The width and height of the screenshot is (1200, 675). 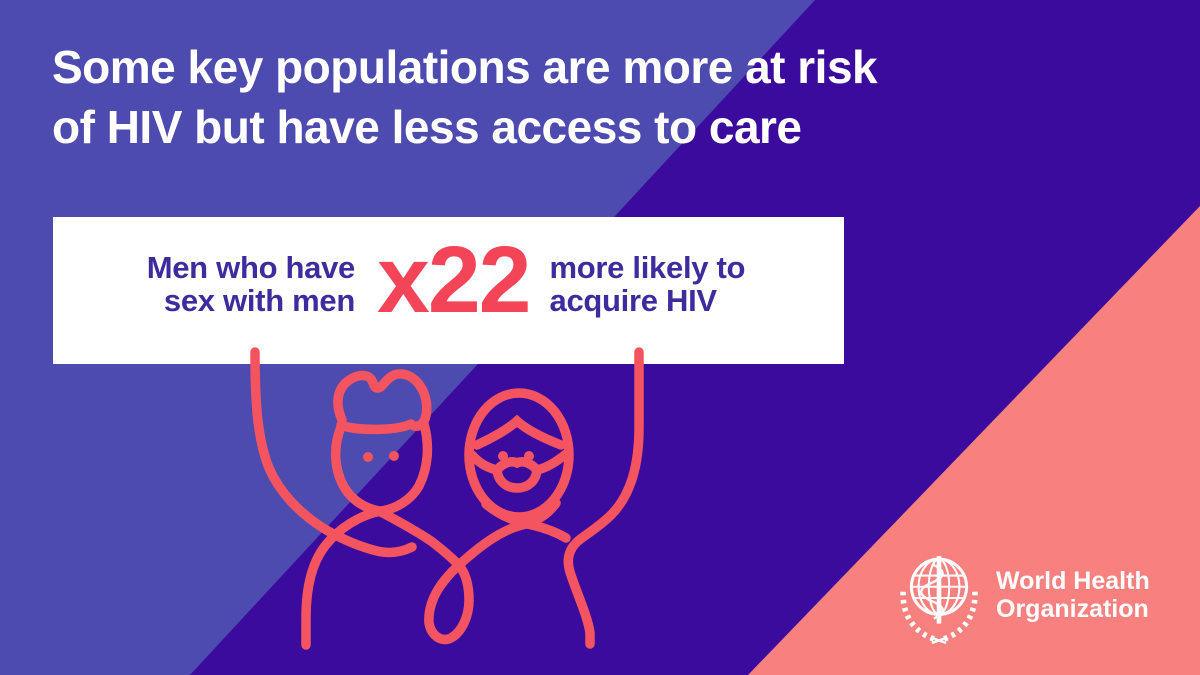 What do you see at coordinates (251, 267) in the screenshot?
I see `population-line-1: Men who have` at bounding box center [251, 267].